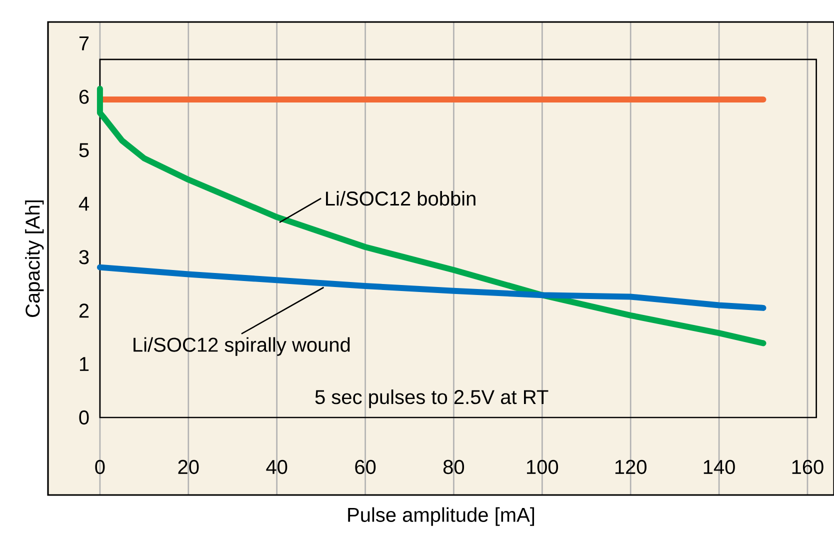 The height and width of the screenshot is (539, 834). I want to click on x-tick-label: 0, so click(100, 467).